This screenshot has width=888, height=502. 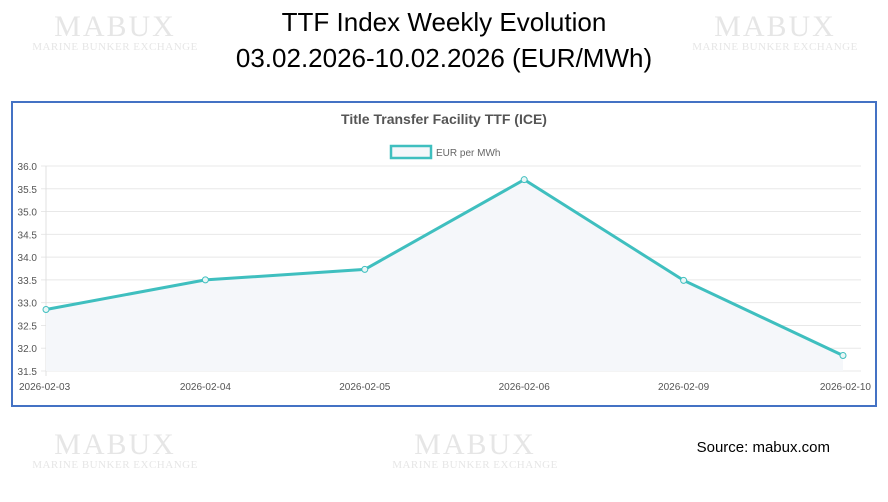 What do you see at coordinates (45, 387) in the screenshot?
I see `x-tick-label: 2026-02-03` at bounding box center [45, 387].